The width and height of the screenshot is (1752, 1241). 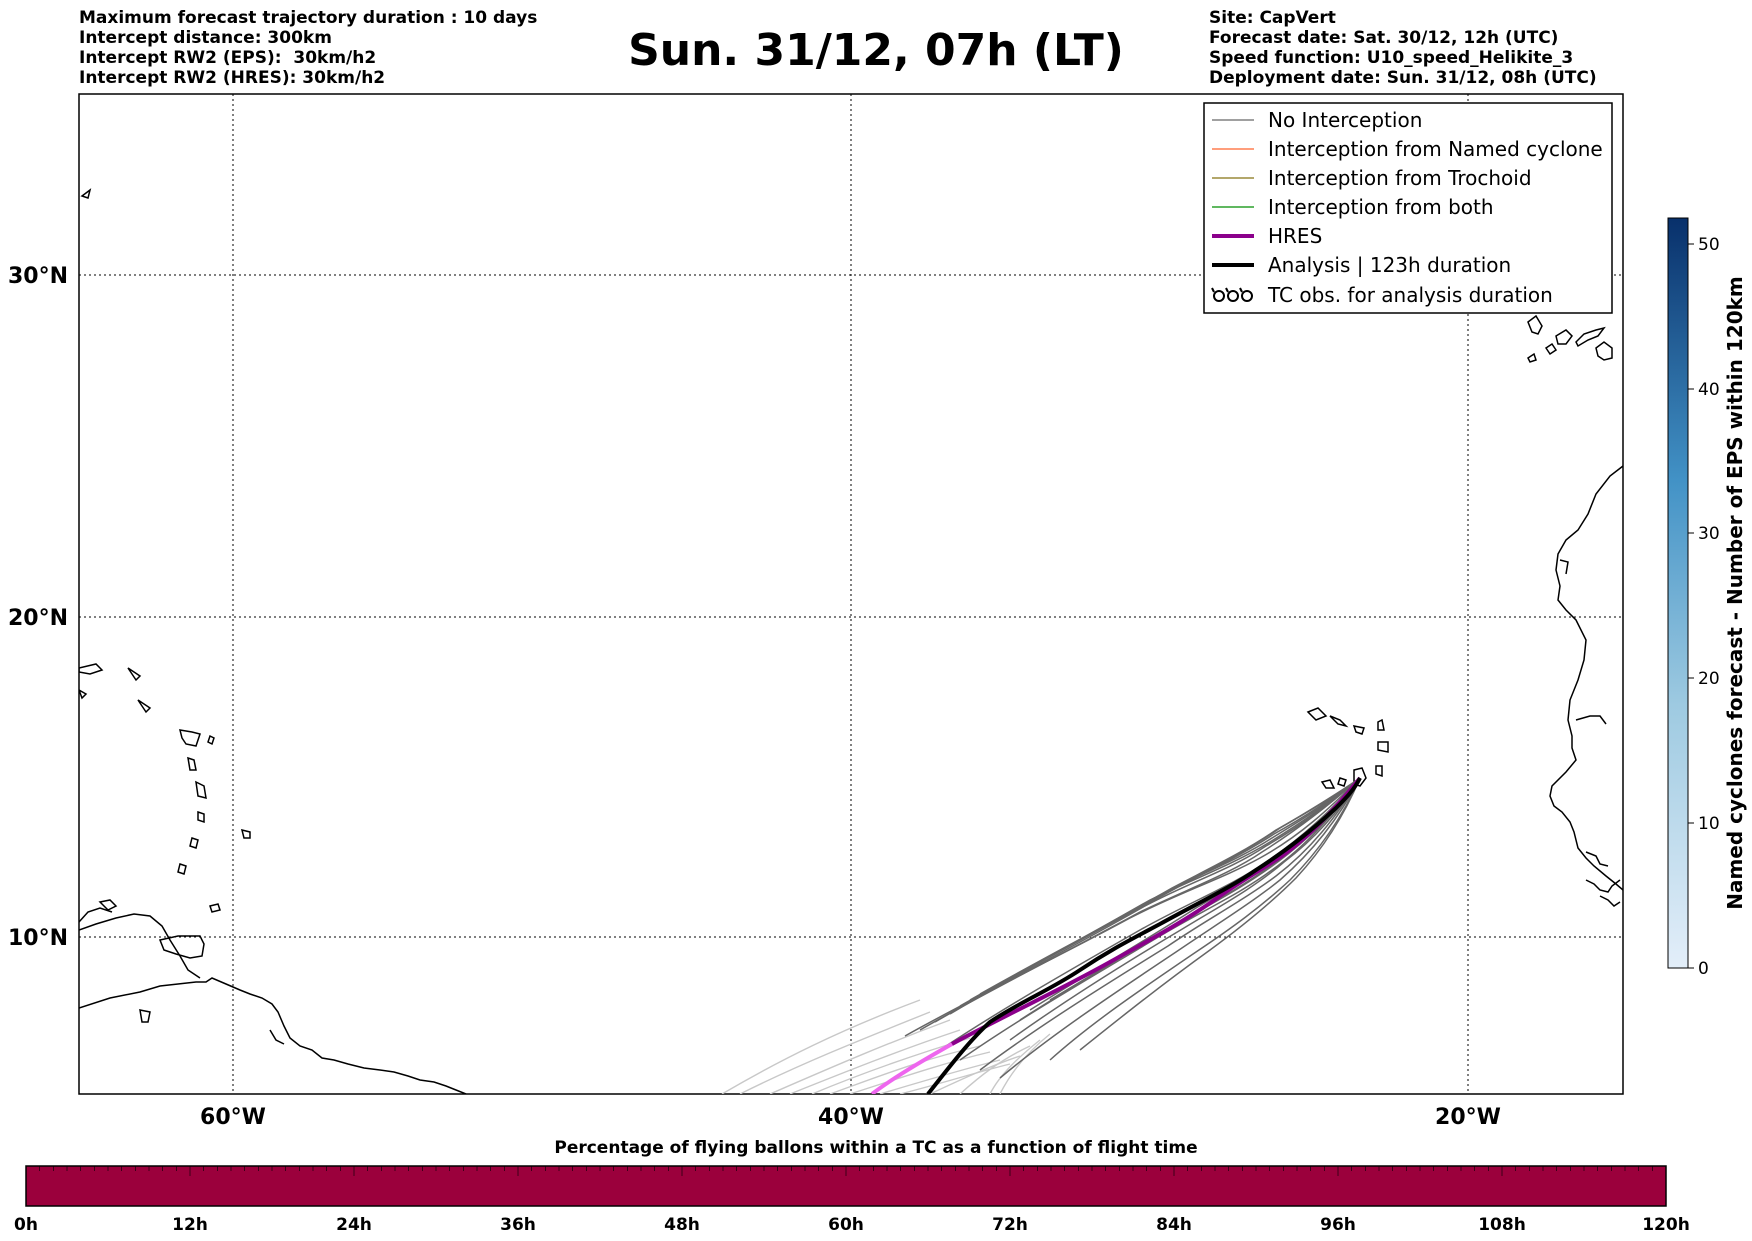 I want to click on lon-label-60w: 60°W, so click(x=233, y=1117).